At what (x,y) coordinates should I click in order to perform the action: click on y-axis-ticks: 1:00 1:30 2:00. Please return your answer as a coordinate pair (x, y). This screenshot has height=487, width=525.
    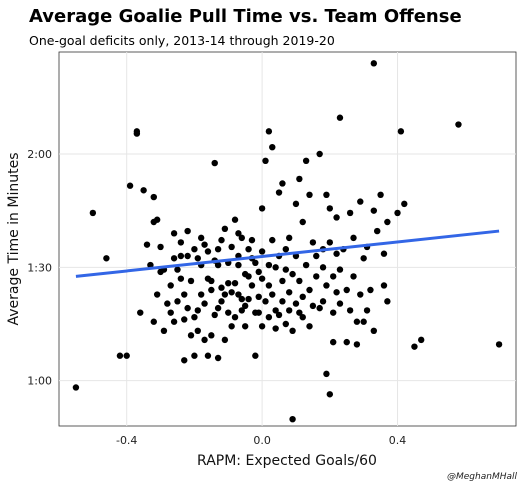
    Looking at the image, I should click on (39, 268).